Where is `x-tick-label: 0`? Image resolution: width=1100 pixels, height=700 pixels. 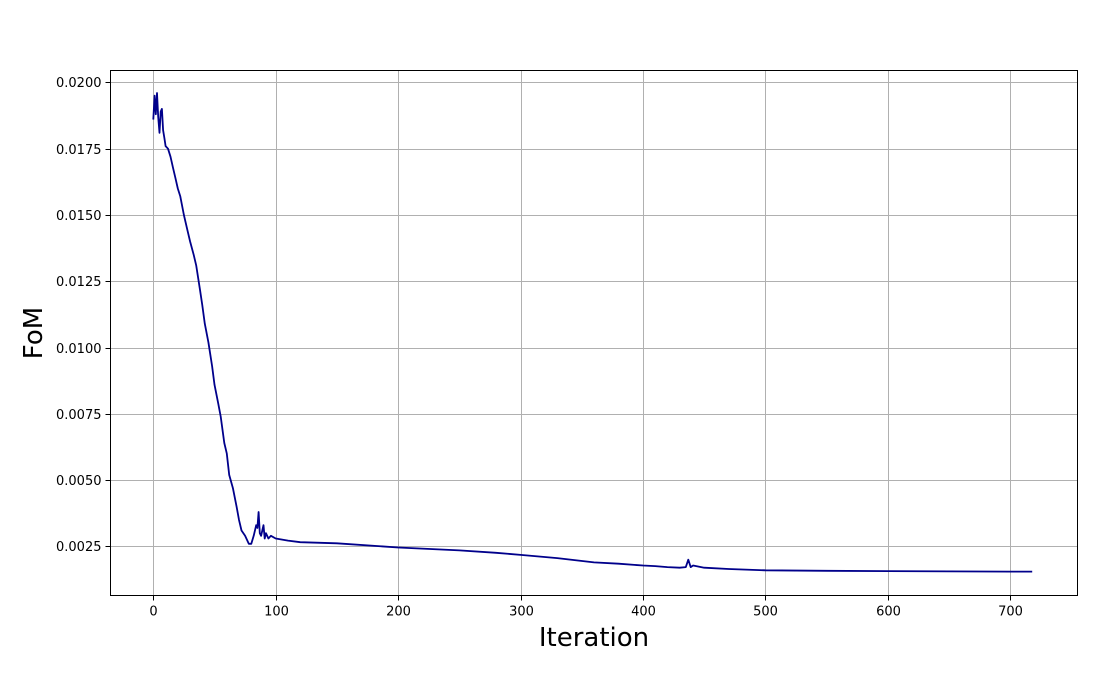 x-tick-label: 0 is located at coordinates (153, 612).